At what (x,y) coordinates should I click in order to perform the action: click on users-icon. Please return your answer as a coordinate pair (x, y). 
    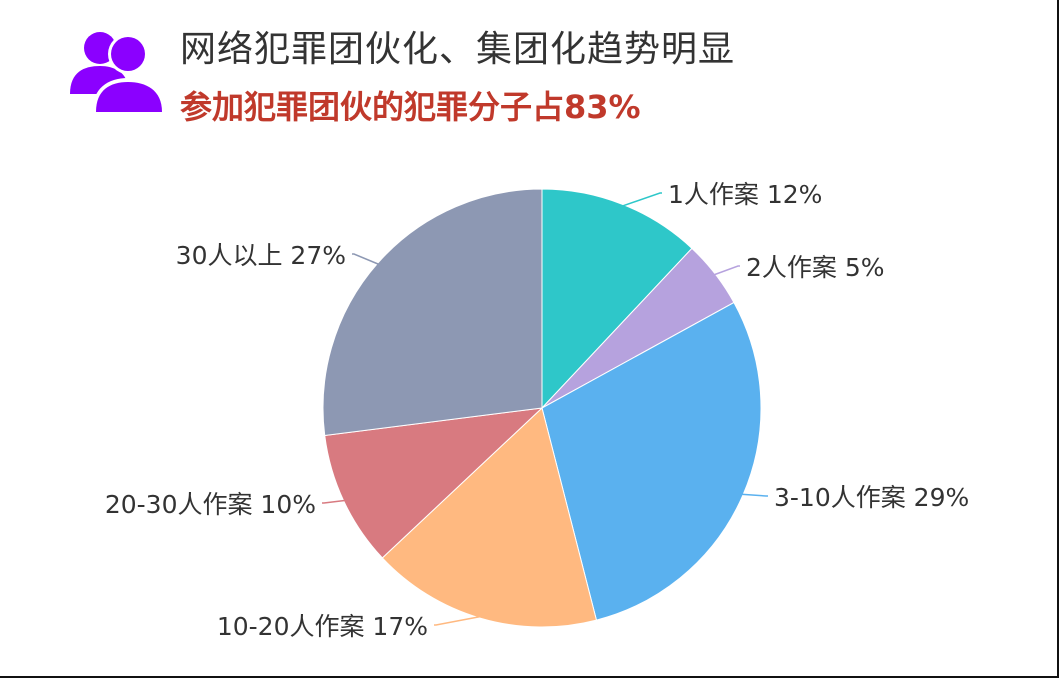
    Looking at the image, I should click on (118, 73).